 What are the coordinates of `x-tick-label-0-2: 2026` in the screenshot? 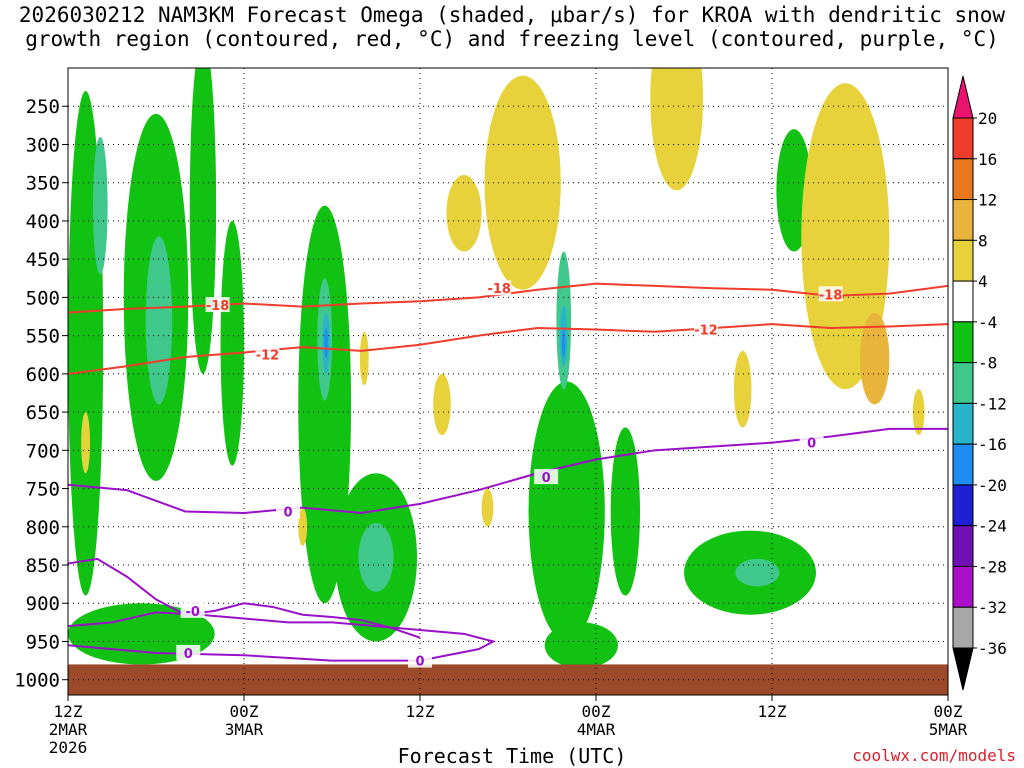 It's located at (68, 747).